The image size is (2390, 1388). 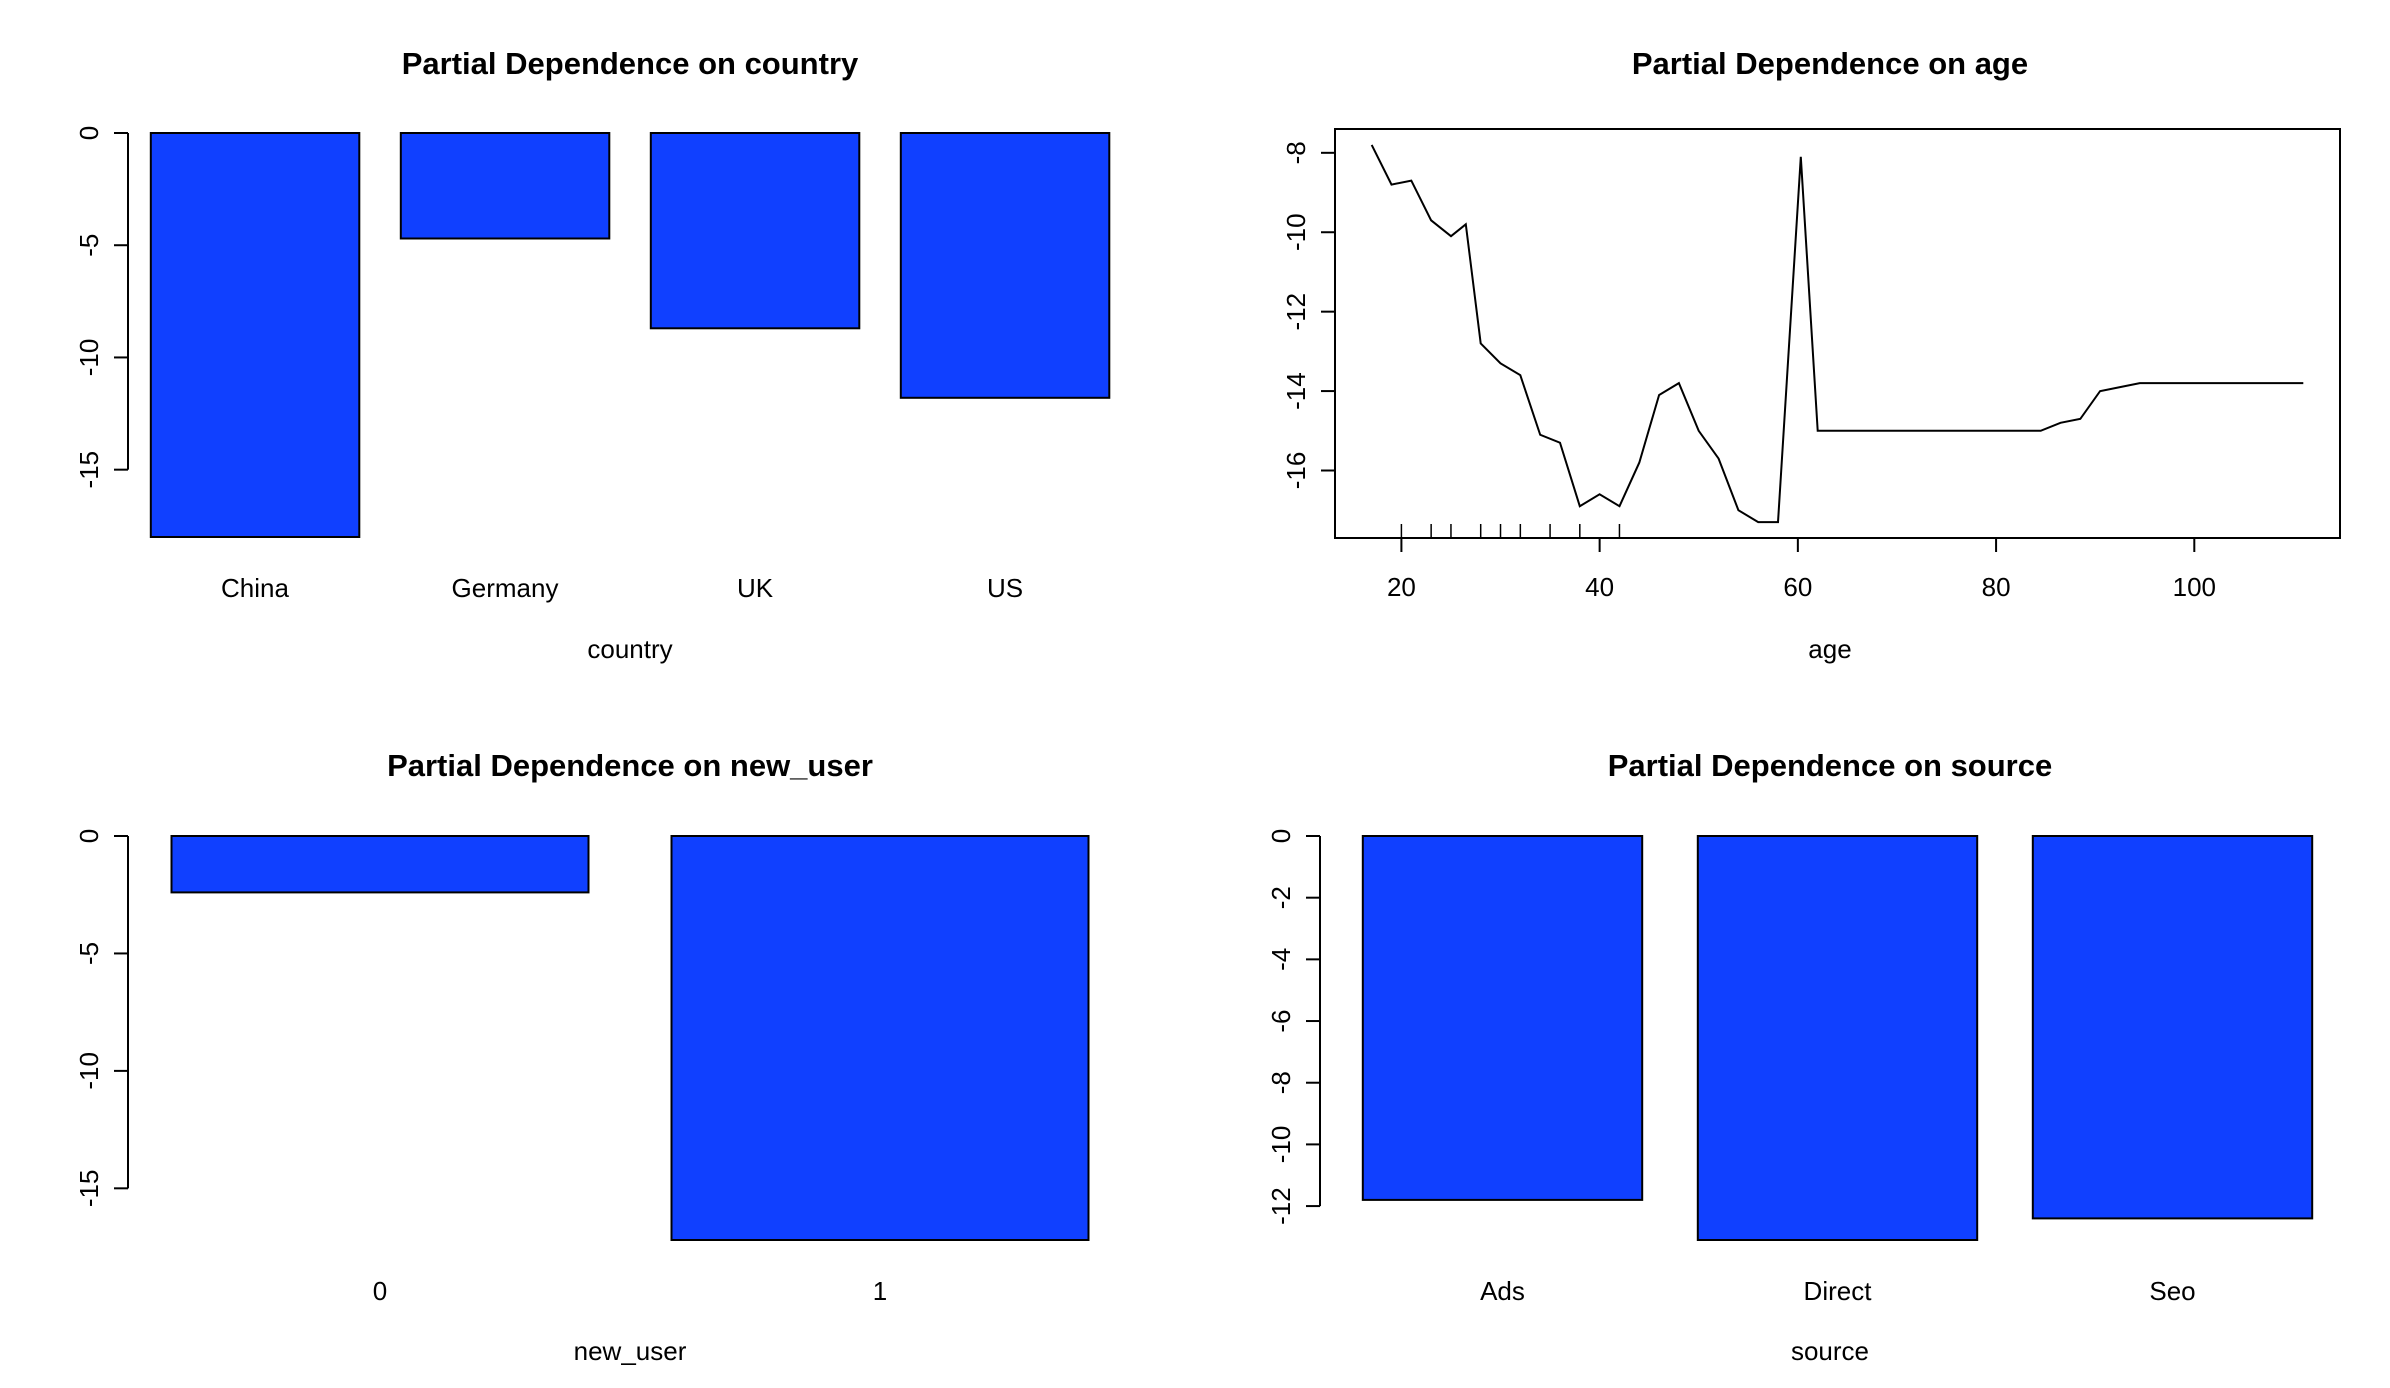 I want to click on x-tick-label: 20, so click(x=1401, y=587).